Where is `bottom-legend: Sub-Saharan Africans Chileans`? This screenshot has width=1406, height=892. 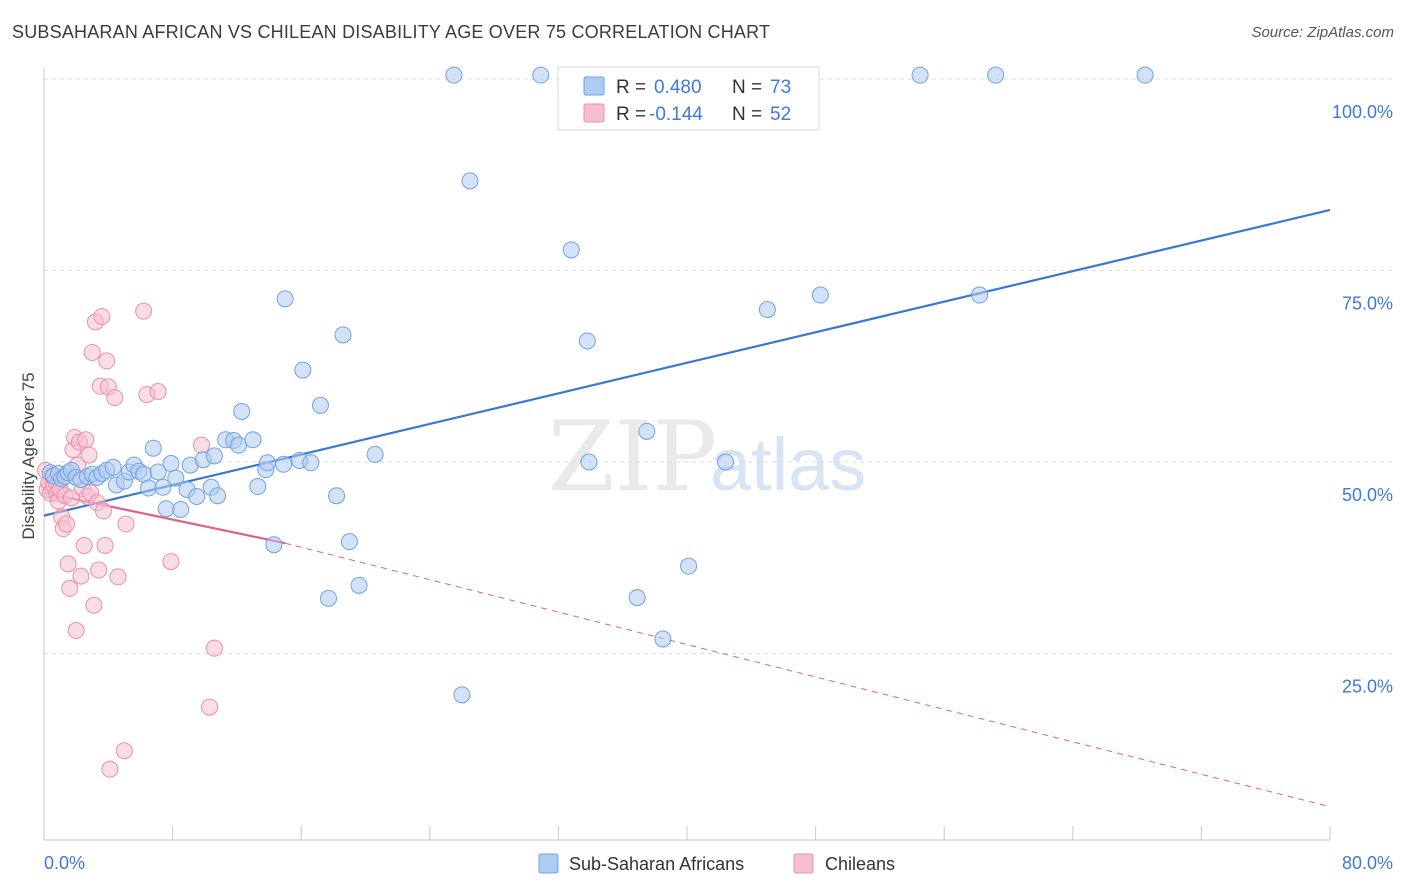
bottom-legend: Sub-Saharan Africans Chileans is located at coordinates (716, 863).